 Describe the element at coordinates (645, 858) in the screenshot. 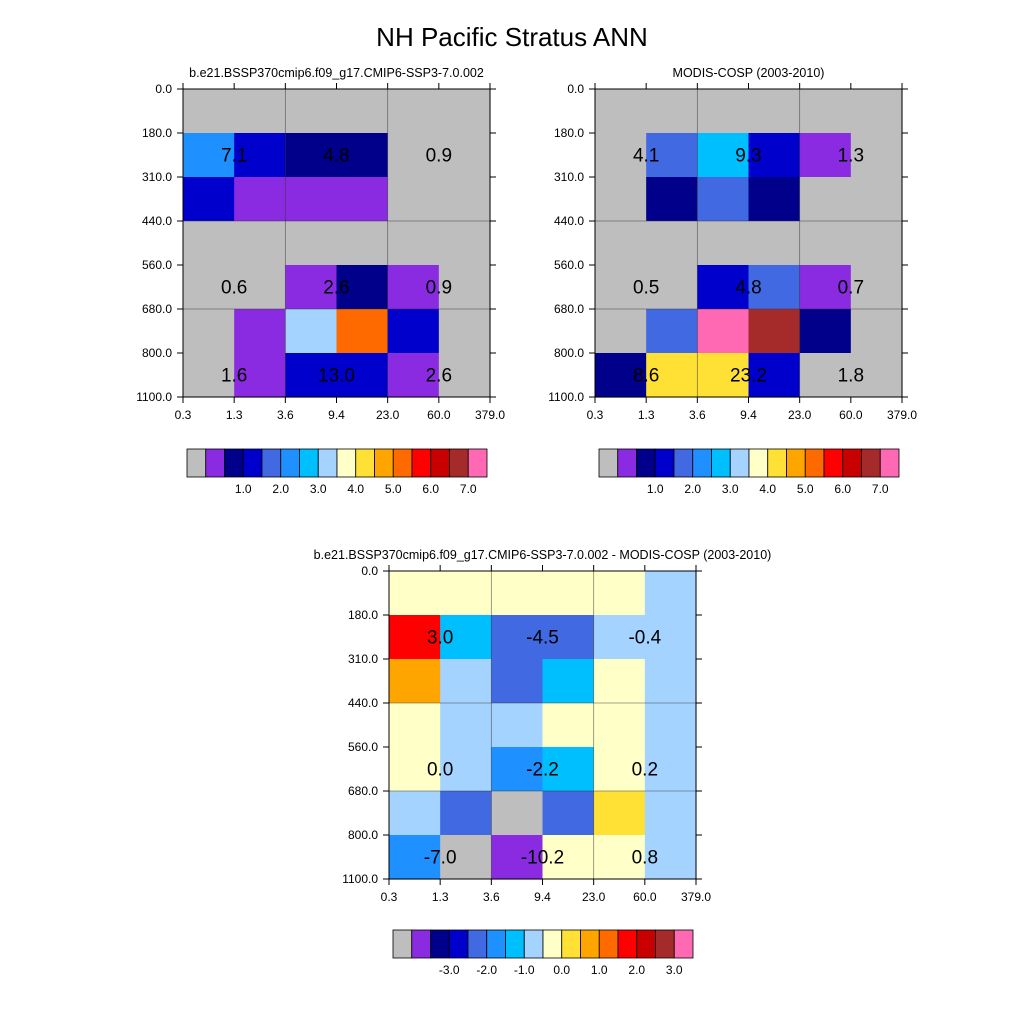

I see `cell-value-label: 0.8` at that location.